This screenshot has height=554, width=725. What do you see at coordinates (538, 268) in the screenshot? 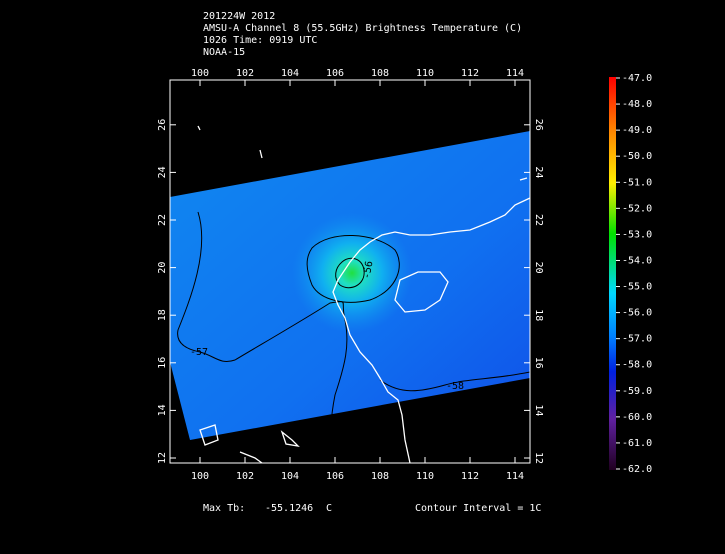
I see `lat-label-right: 20` at bounding box center [538, 268].